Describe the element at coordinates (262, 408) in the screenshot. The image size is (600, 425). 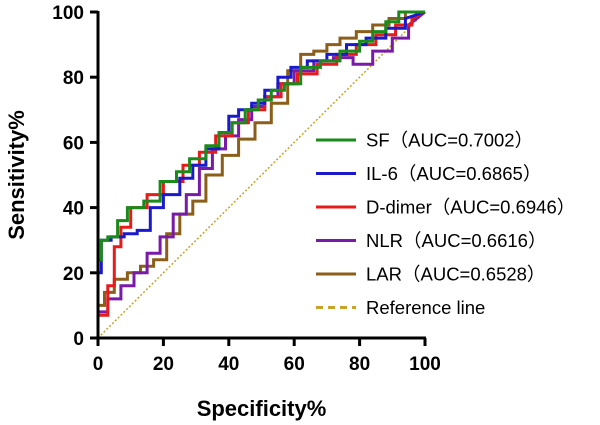
I see `x-axis-title: Specificity%` at that location.